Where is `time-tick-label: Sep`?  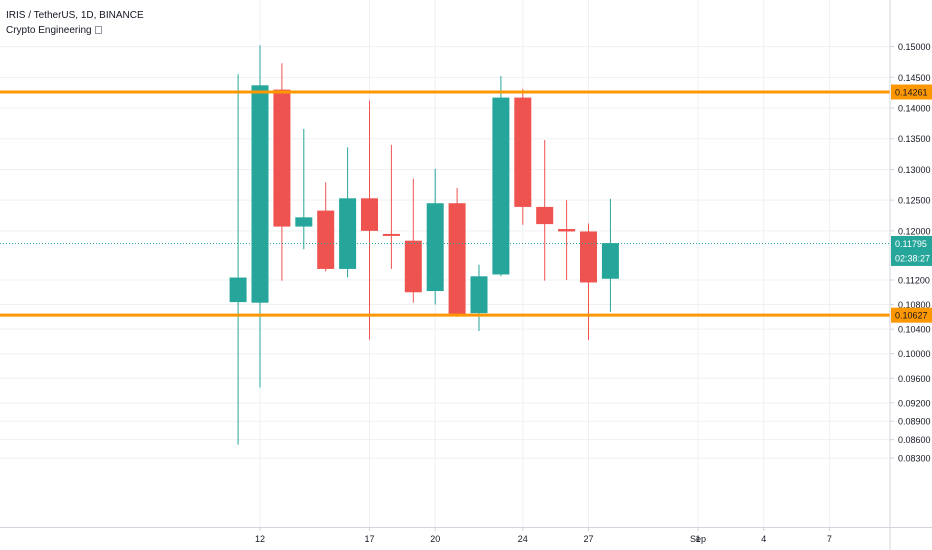 time-tick-label: Sep is located at coordinates (698, 539).